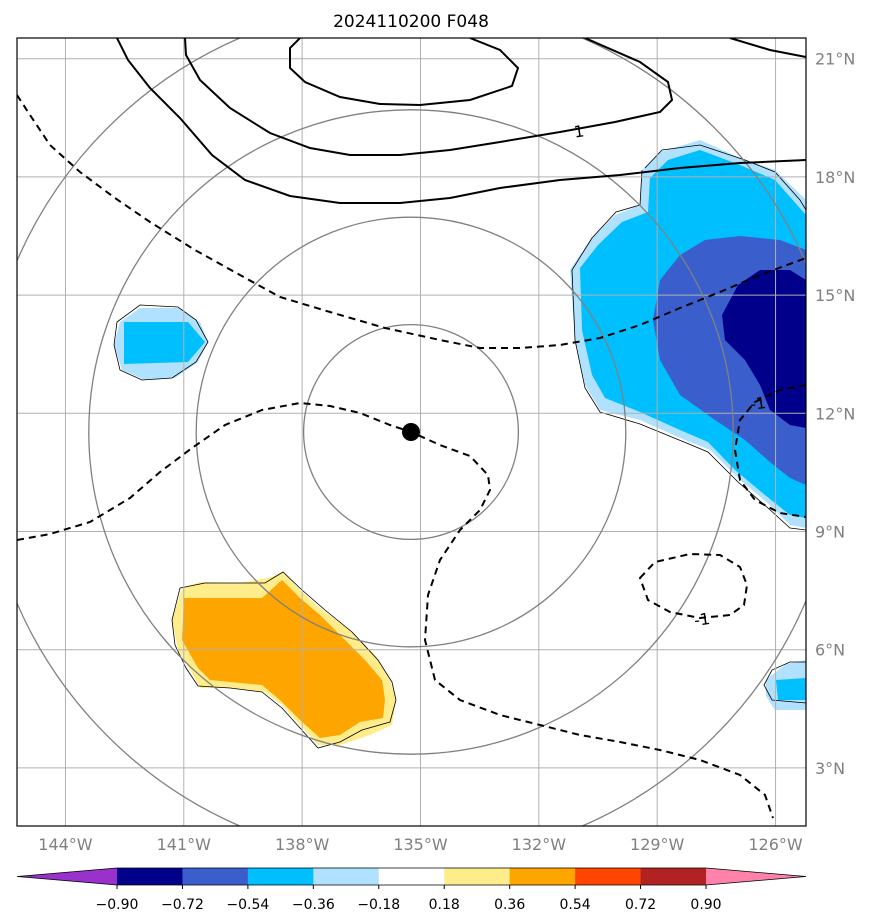  What do you see at coordinates (830, 532) in the screenshot?
I see `y-tick-label: 9°N` at bounding box center [830, 532].